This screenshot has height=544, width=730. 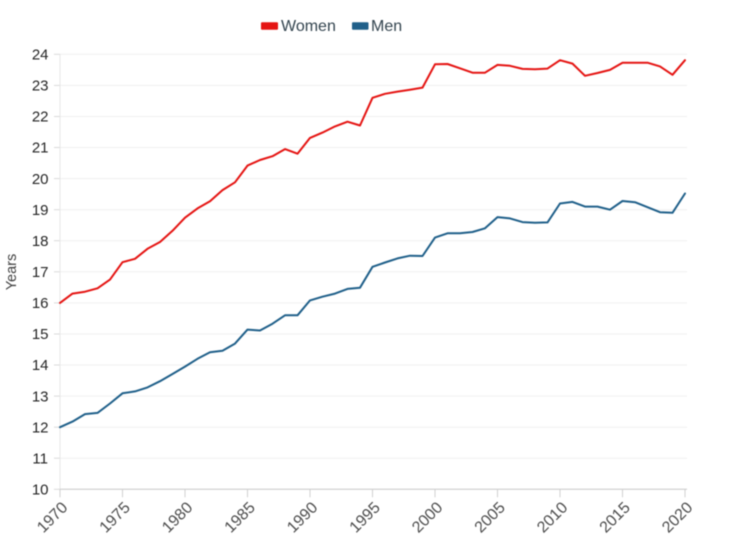 I want to click on svg-text: 11, so click(x=40, y=458).